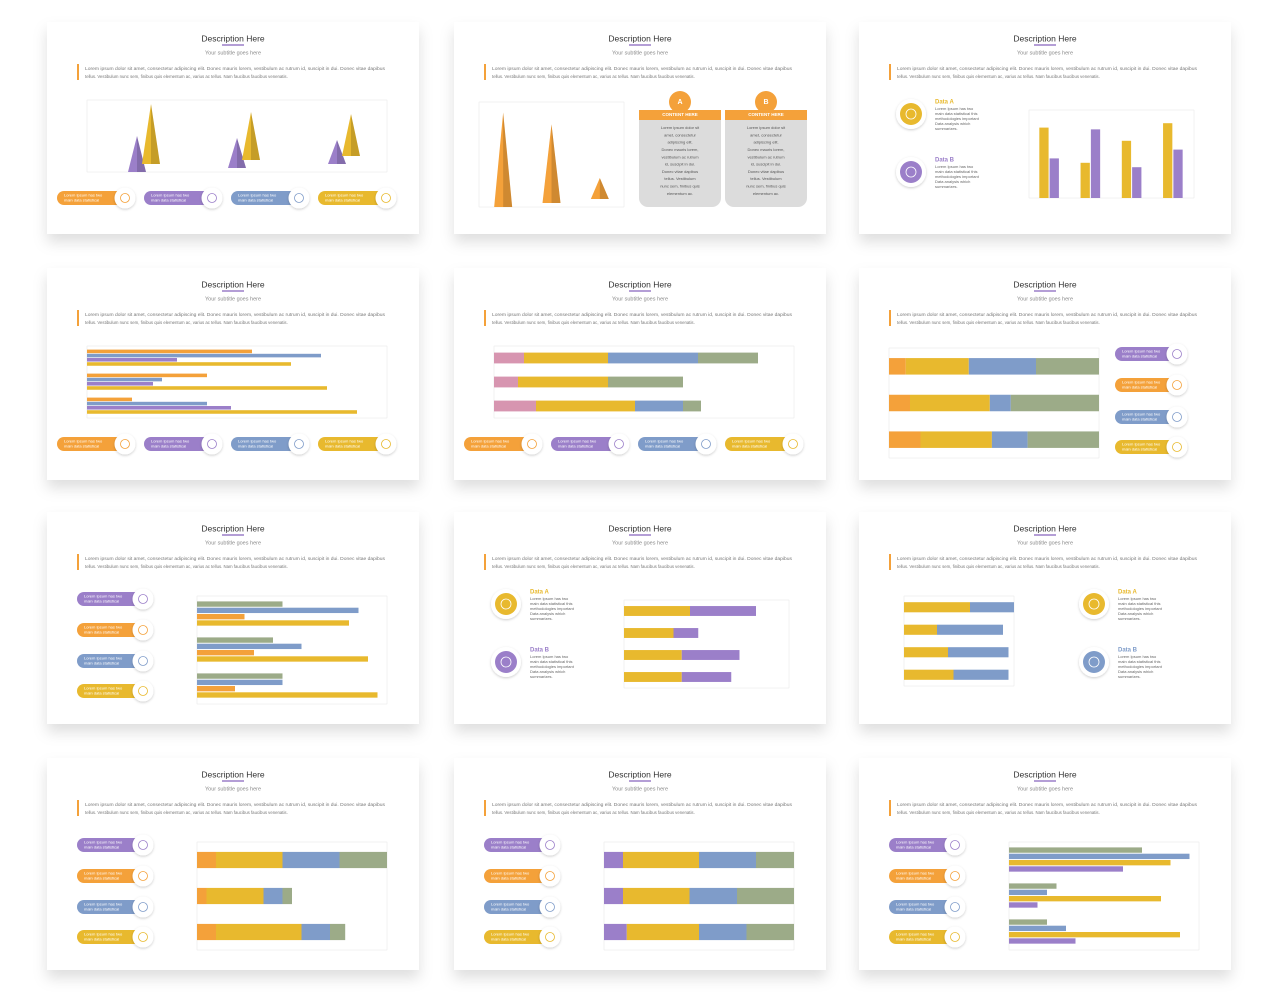 This screenshot has height=1003, width=1278. I want to click on pyramid-shade, so click(255, 136).